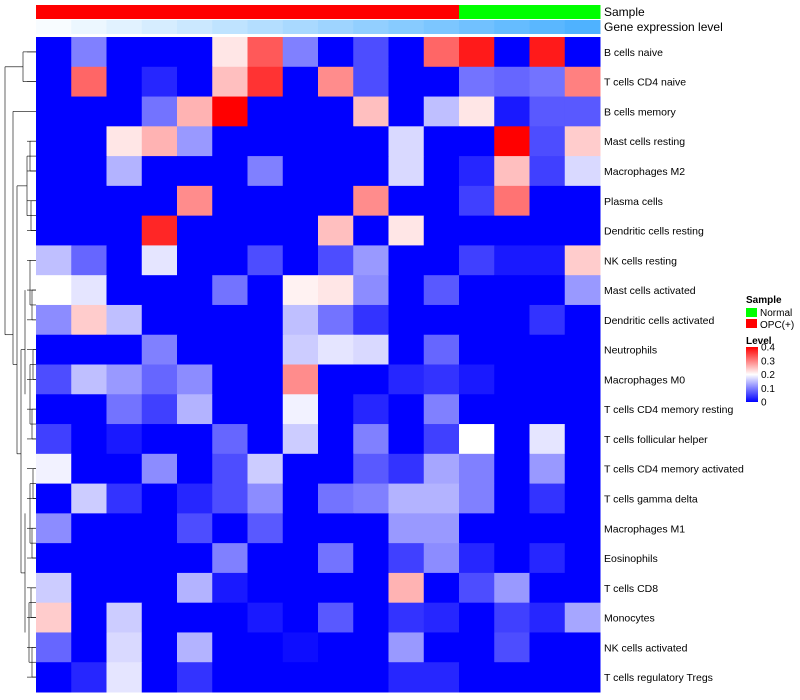 This screenshot has height=700, width=800. What do you see at coordinates (751, 312) in the screenshot?
I see `legend-swatch-normal` at bounding box center [751, 312].